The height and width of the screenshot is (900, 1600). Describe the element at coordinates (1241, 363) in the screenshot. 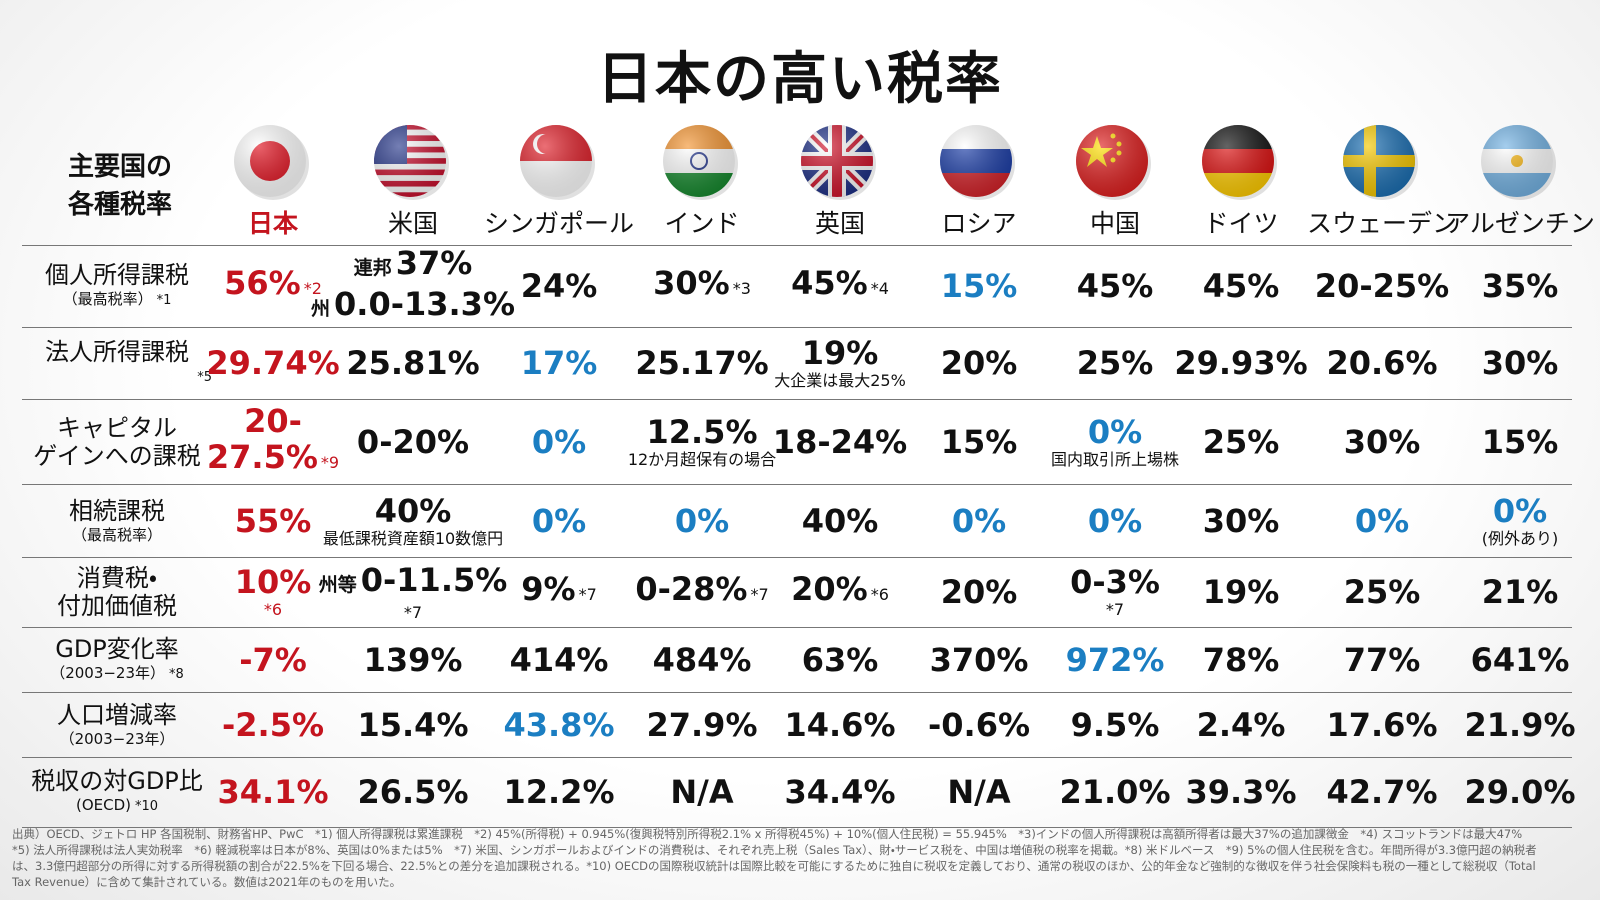

I see `cell-value: 29.93%` at that location.